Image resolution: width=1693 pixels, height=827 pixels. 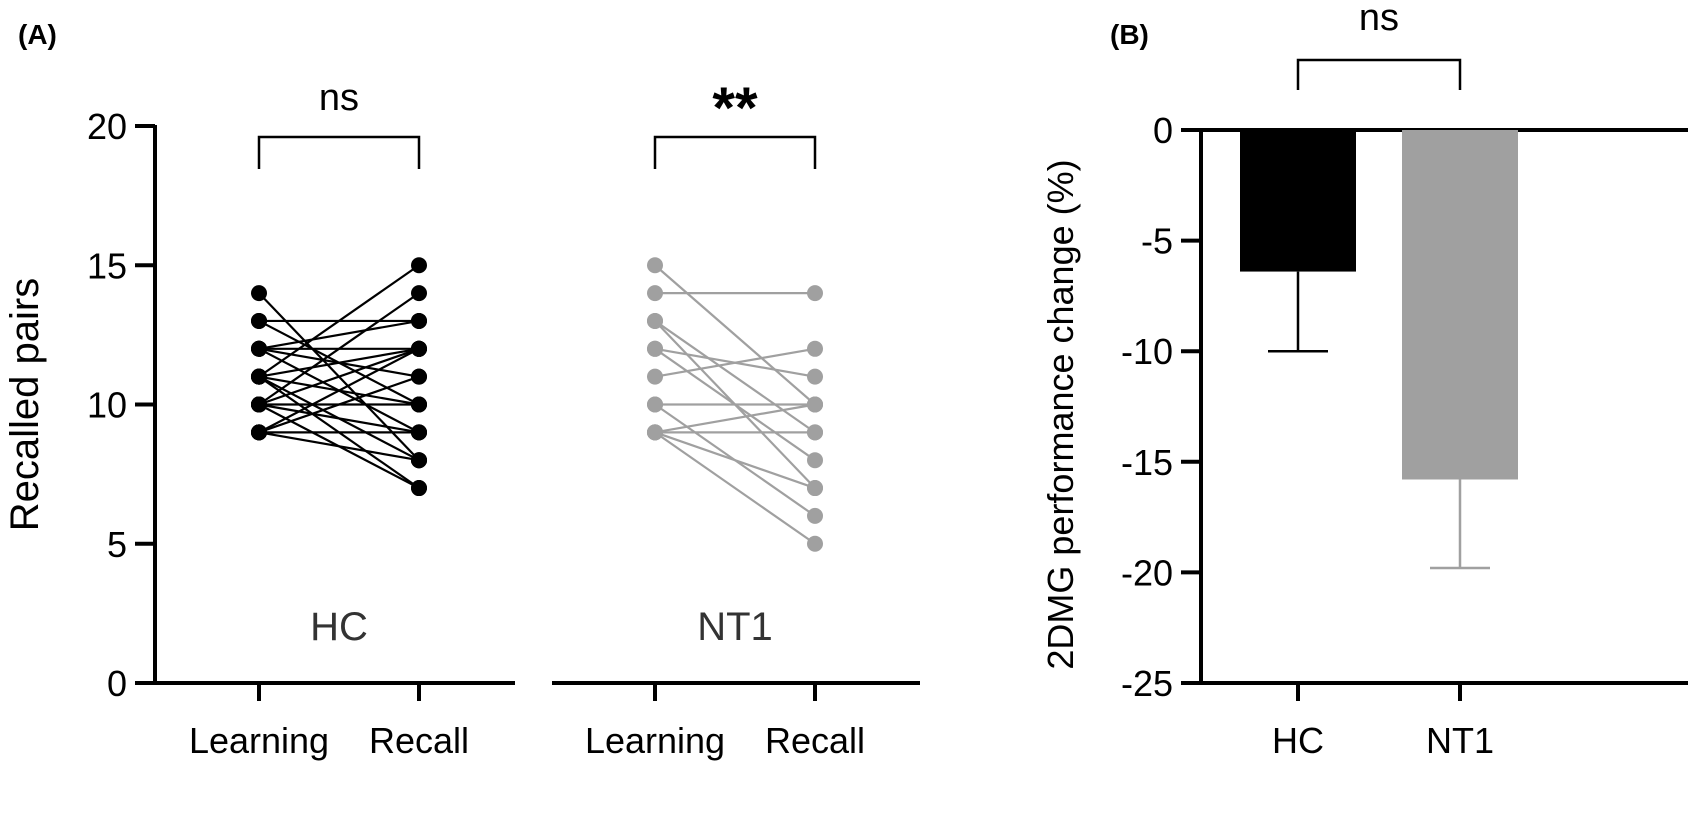 I want to click on panel-a-y-axis: 0 5 10 15 20 Recalled pairs, so click(x=80, y=405).